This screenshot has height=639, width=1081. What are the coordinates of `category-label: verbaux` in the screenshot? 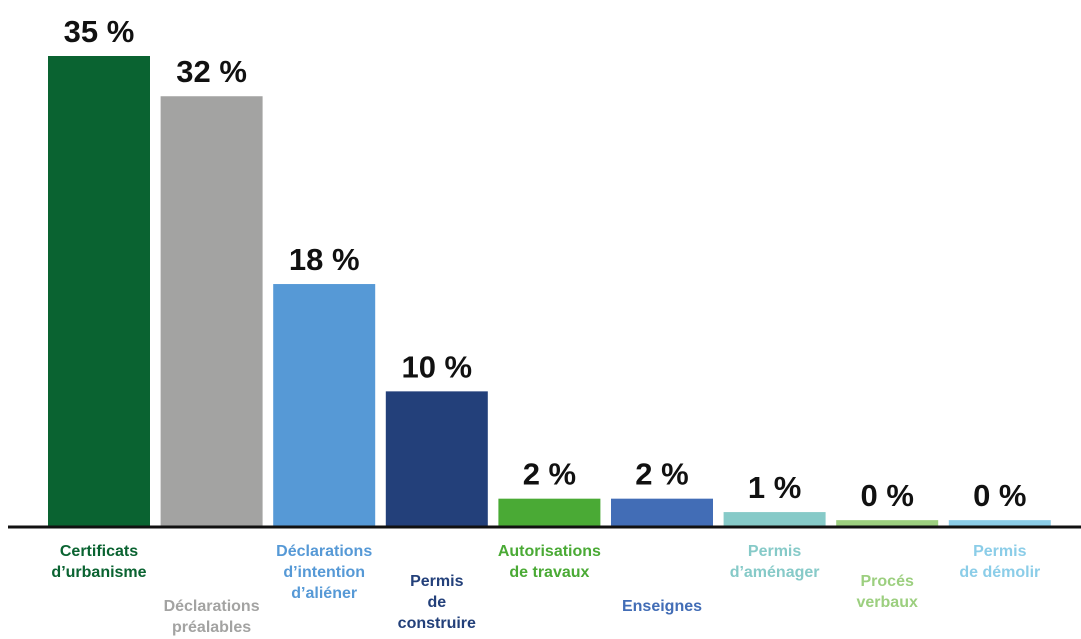 It's located at (887, 602).